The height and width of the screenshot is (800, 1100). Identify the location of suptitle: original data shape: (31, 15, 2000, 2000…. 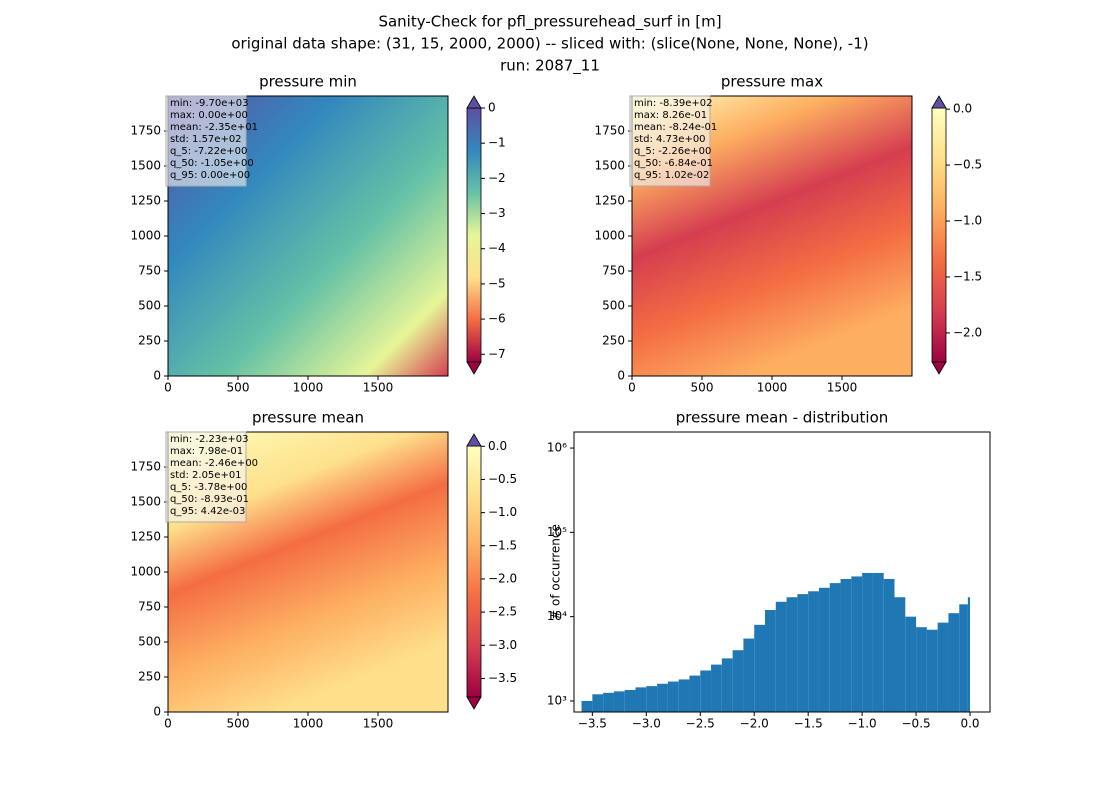
(549, 44).